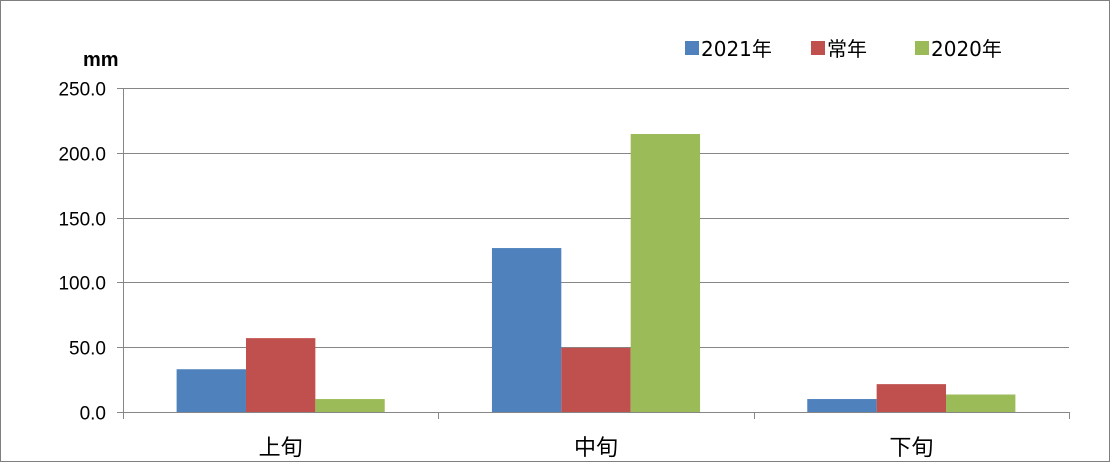 This screenshot has width=1110, height=463. I want to click on legend-label: 常年, so click(847, 49).